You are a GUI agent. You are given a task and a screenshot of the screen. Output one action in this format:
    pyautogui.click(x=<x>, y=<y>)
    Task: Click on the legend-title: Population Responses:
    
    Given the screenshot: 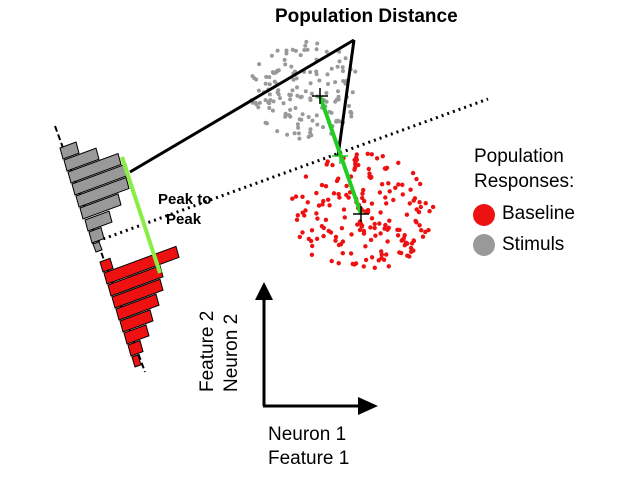 What is the action you would take?
    pyautogui.click(x=524, y=169)
    